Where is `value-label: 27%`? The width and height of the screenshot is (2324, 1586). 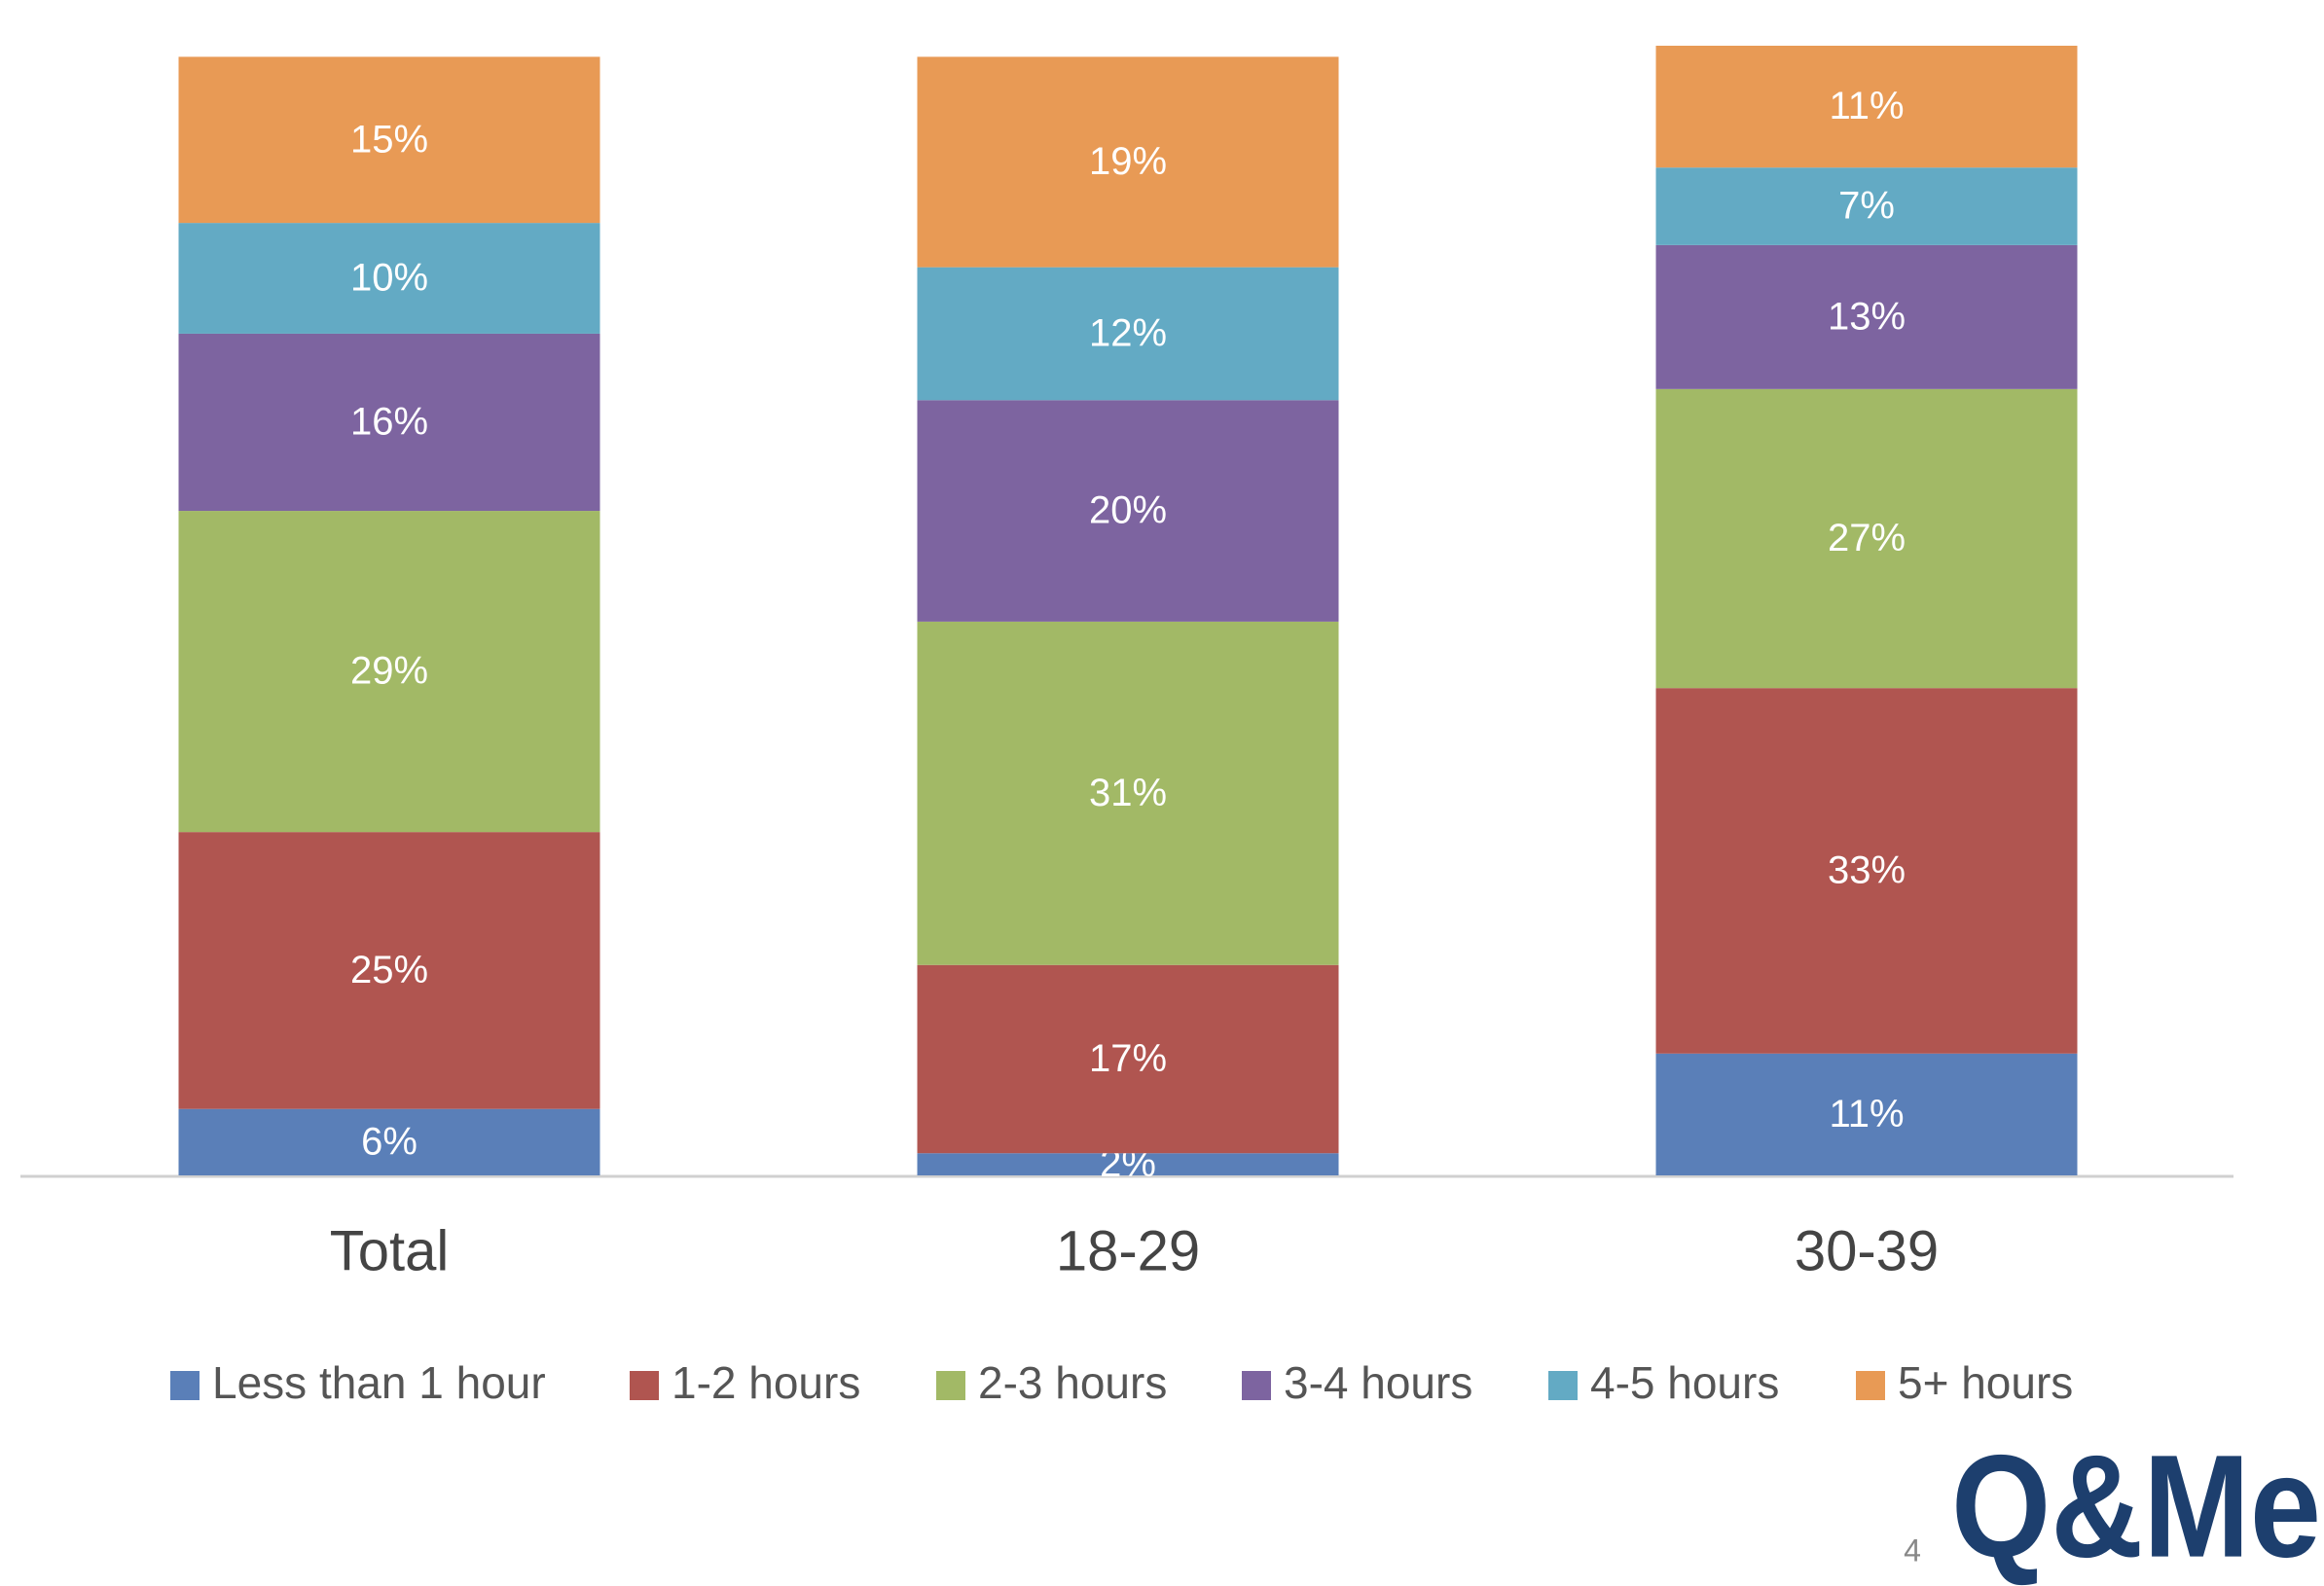
value-label: 27% is located at coordinates (1867, 538).